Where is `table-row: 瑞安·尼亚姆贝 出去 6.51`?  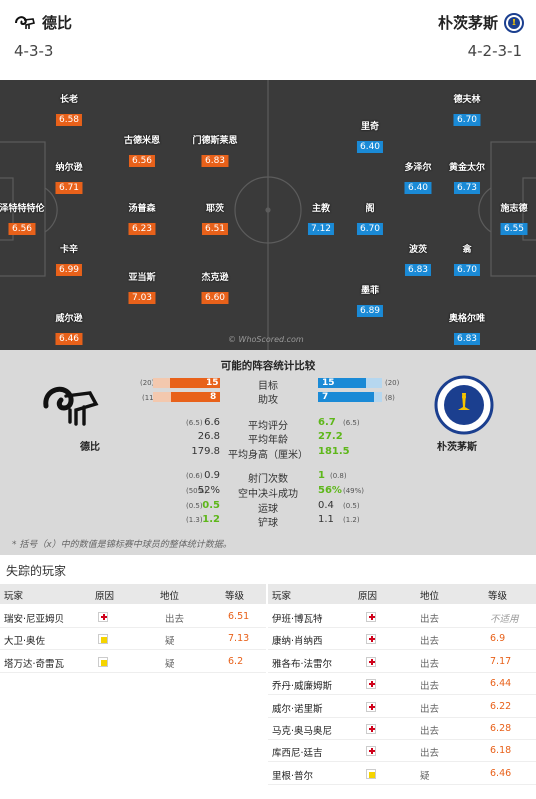
table-row: 瑞安·尼亚姆贝 出去 6.51 is located at coordinates (133, 617).